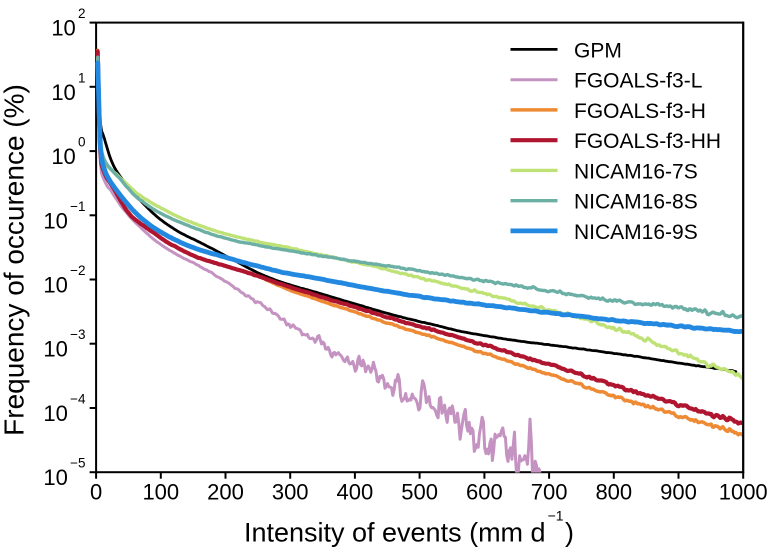 This screenshot has width=778, height=560. Describe the element at coordinates (638, 81) in the screenshot. I see `svg-text: FGOALS-f3-L` at that location.